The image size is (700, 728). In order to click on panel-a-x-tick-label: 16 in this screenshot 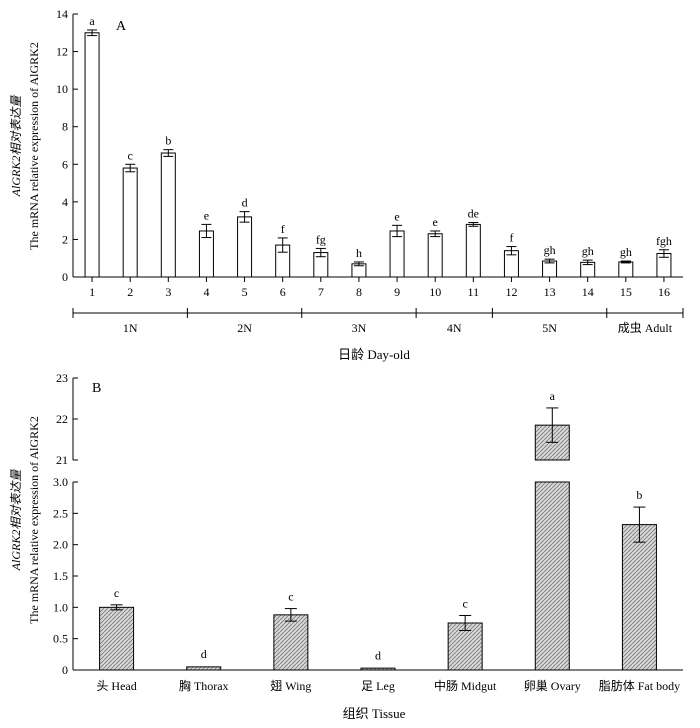, I will do `click(664, 292)`.